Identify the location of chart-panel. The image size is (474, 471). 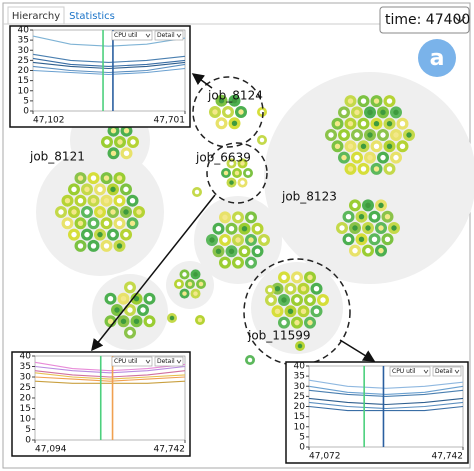
(377, 412).